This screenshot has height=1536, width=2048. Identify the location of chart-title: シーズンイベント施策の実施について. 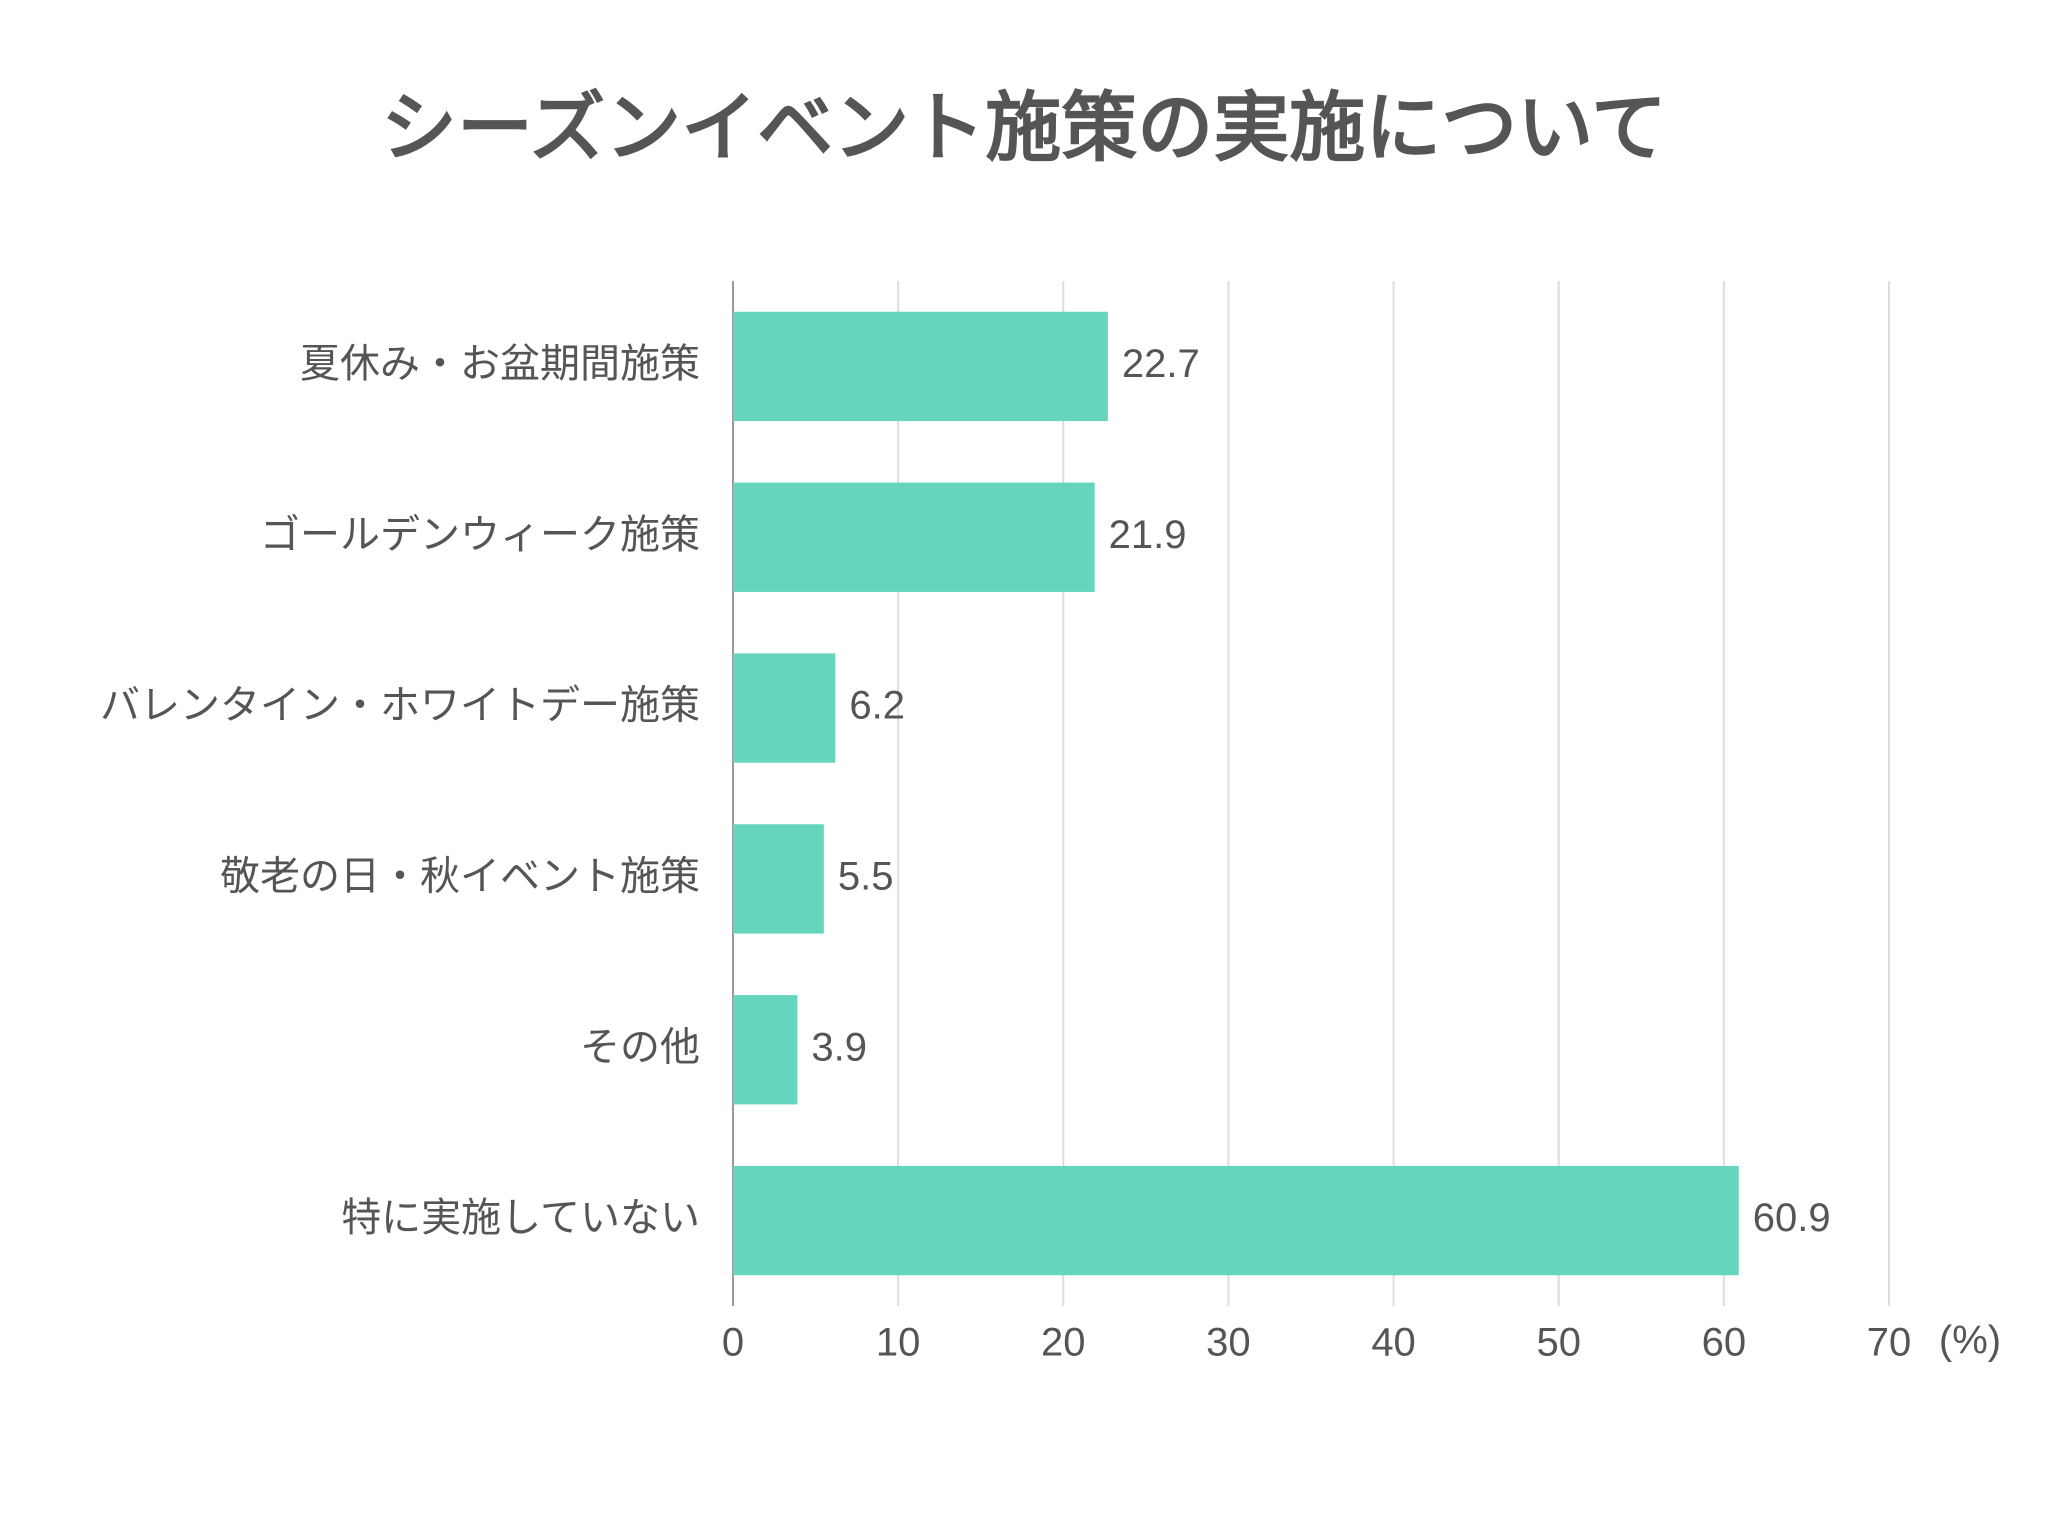
(1024, 128).